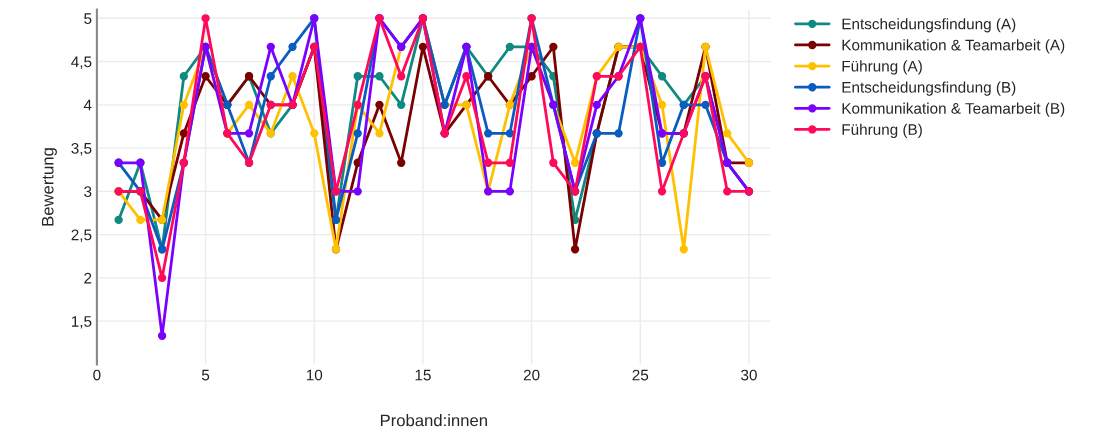 This screenshot has width=1101, height=439. What do you see at coordinates (953, 109) in the screenshot?
I see `legend-label: Kommunikation & Teamarbeit (B)` at bounding box center [953, 109].